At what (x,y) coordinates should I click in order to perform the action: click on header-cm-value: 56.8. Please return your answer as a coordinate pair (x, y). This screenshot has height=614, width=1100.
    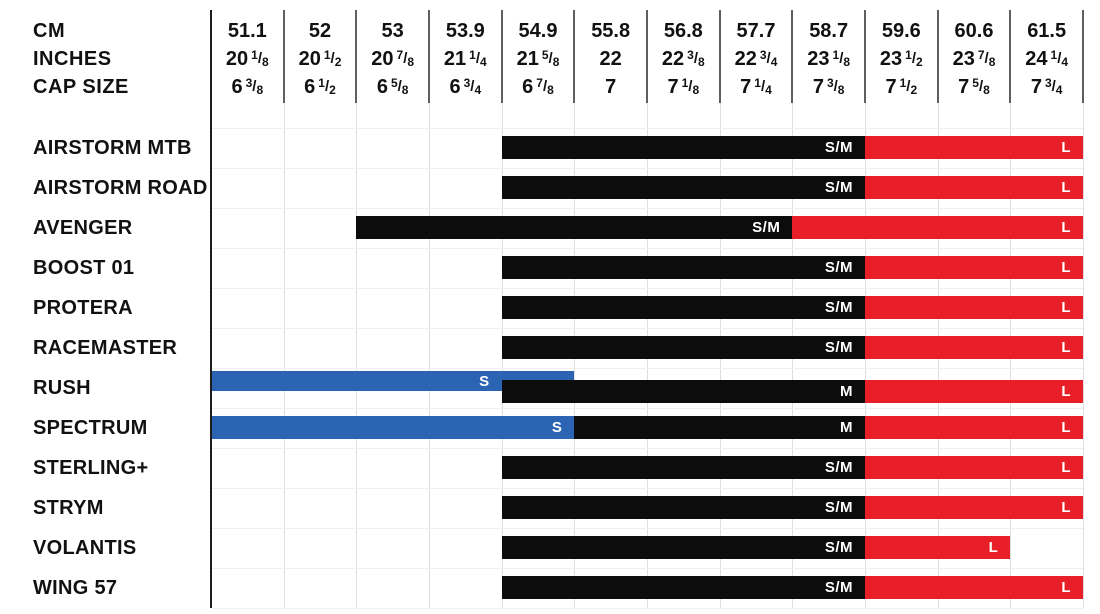
    Looking at the image, I should click on (683, 31).